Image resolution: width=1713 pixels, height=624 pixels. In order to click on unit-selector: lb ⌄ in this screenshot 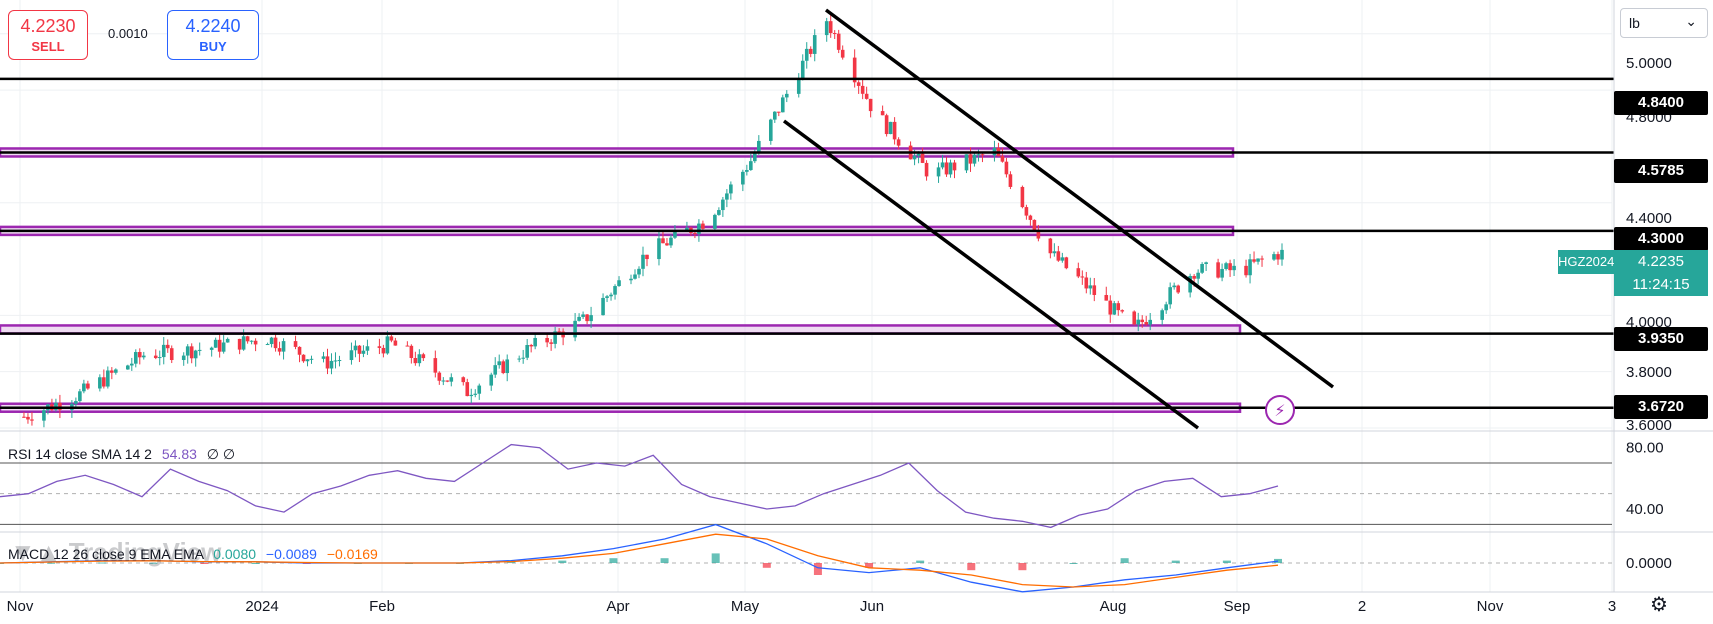, I will do `click(1664, 23)`.